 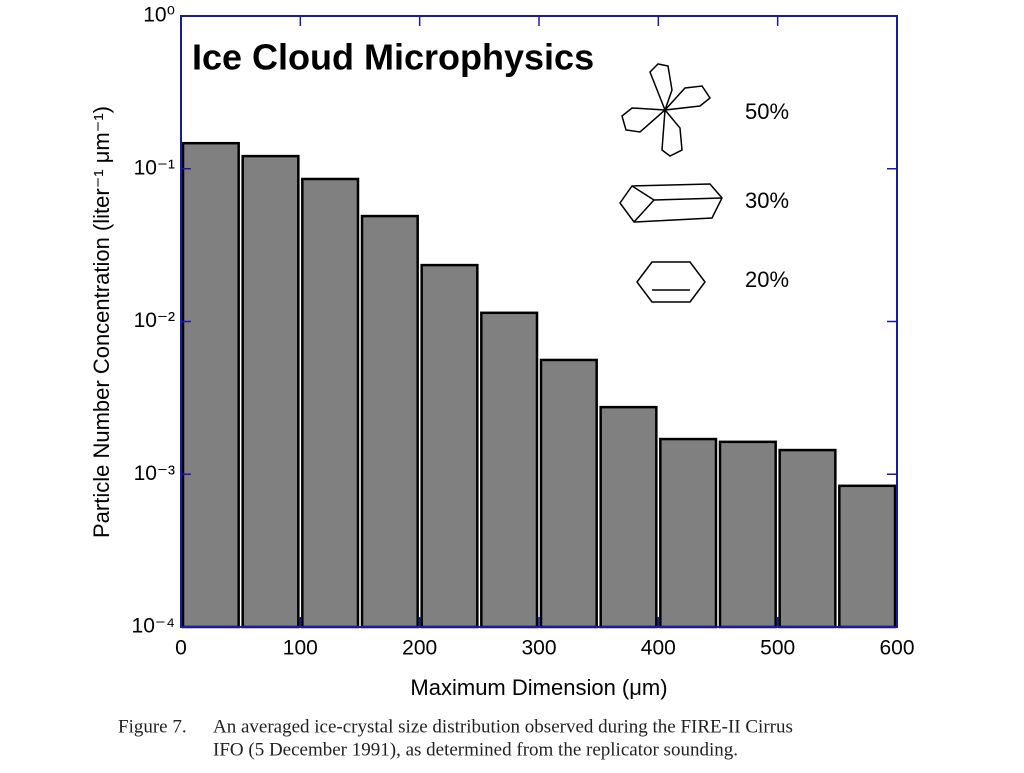 I want to click on y-tick-label: 10⁻¹, so click(x=154, y=167).